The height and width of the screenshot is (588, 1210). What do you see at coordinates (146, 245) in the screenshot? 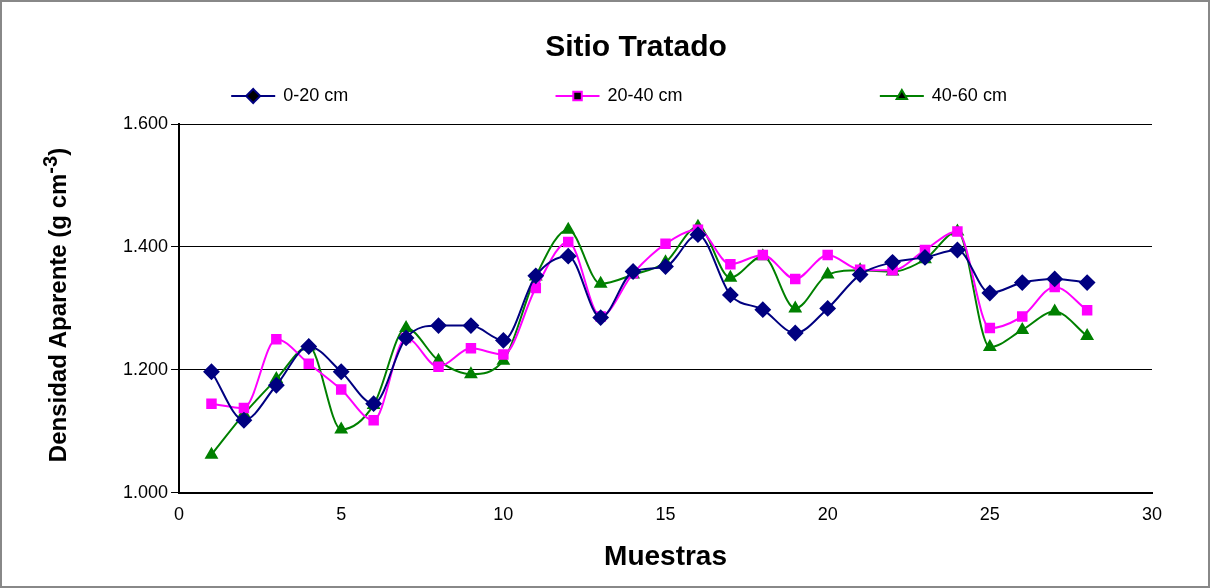
I see `y-tick-label: 1.400` at bounding box center [146, 245].